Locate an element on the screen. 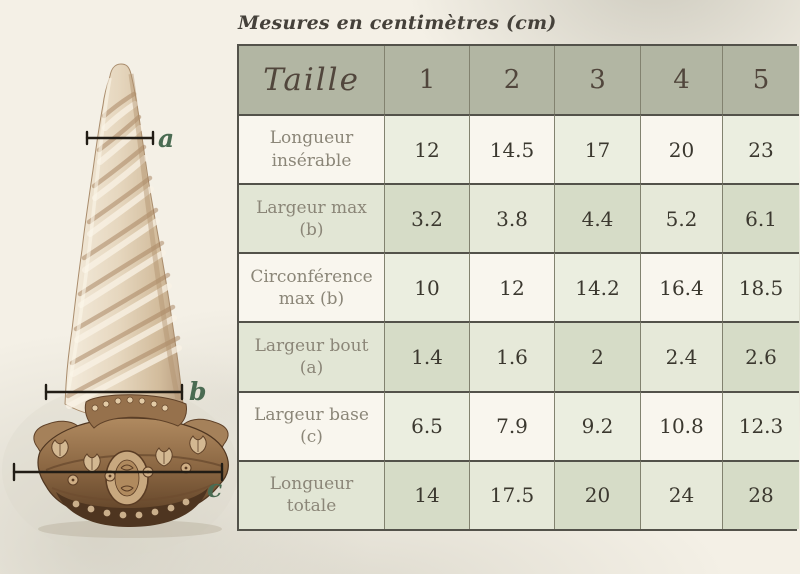  measure-line-b is located at coordinates (114, 392).